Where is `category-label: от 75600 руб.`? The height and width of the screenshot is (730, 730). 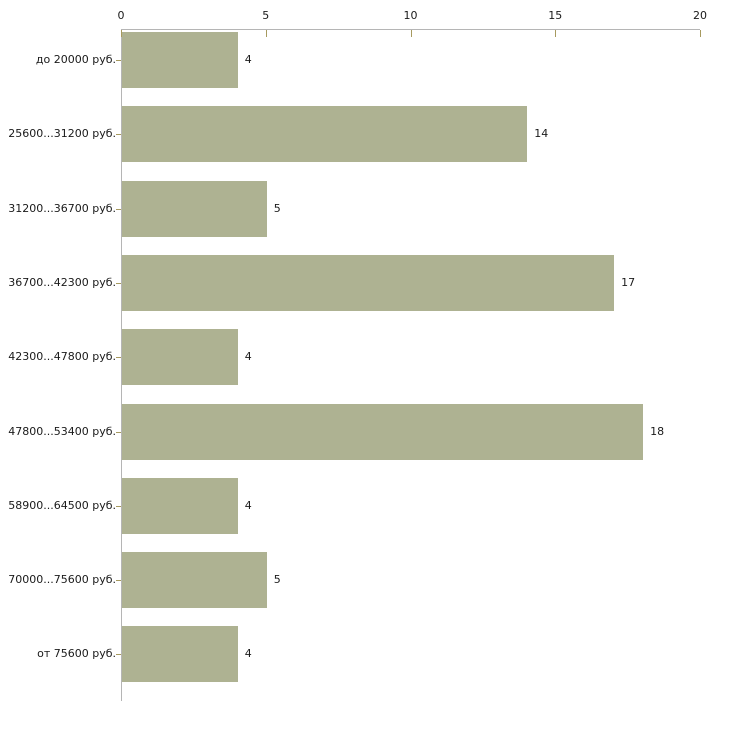
category-label: от 75600 руб. is located at coordinates (76, 654).